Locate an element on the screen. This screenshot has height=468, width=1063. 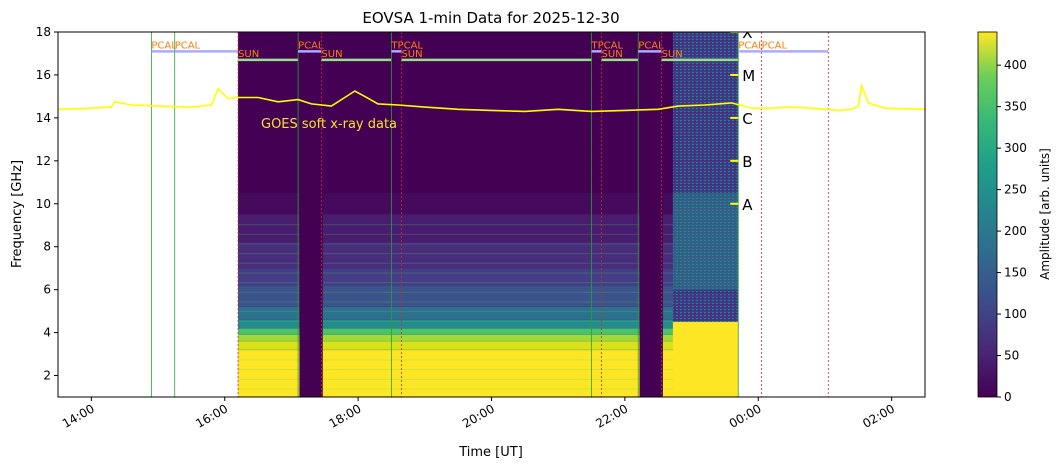
colorbar-tick-label: 50 is located at coordinates (1011, 356).